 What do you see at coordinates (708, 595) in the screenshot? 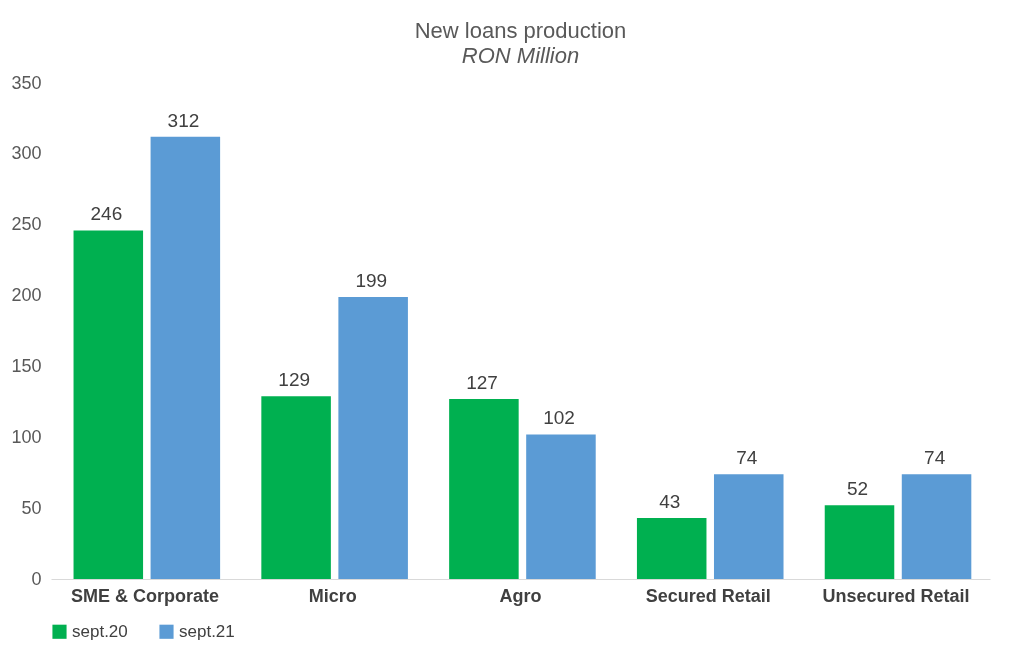
I see `x-tick-label: Secured Retail` at bounding box center [708, 595].